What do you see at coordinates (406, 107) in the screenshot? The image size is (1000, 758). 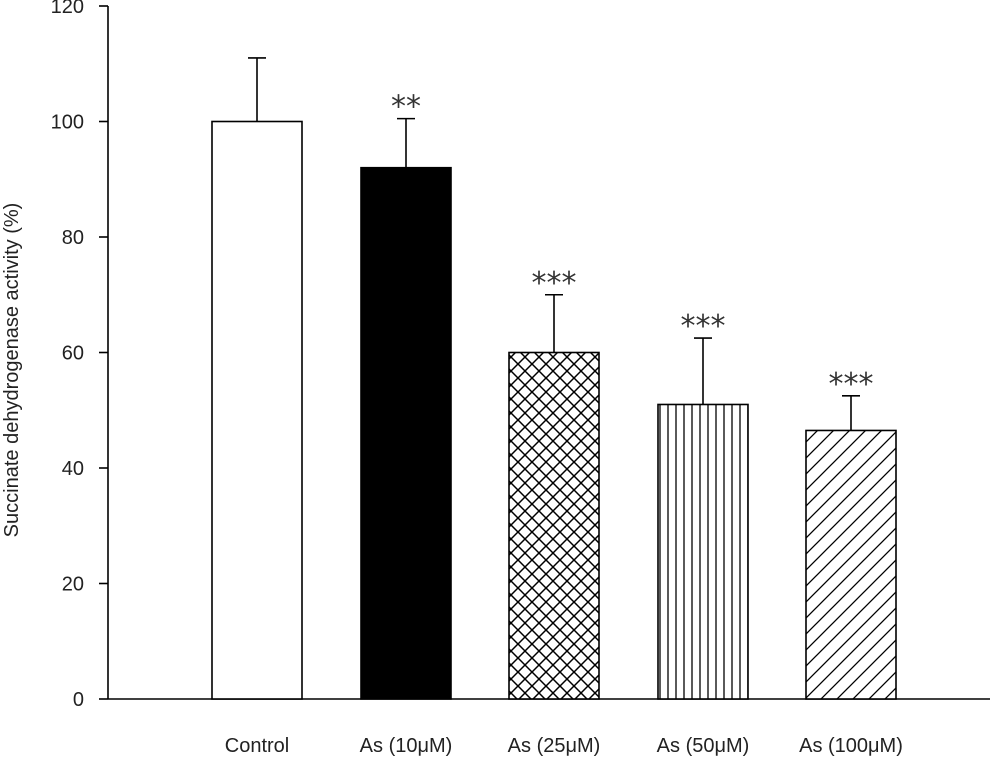 I see `significance-marker: **` at bounding box center [406, 107].